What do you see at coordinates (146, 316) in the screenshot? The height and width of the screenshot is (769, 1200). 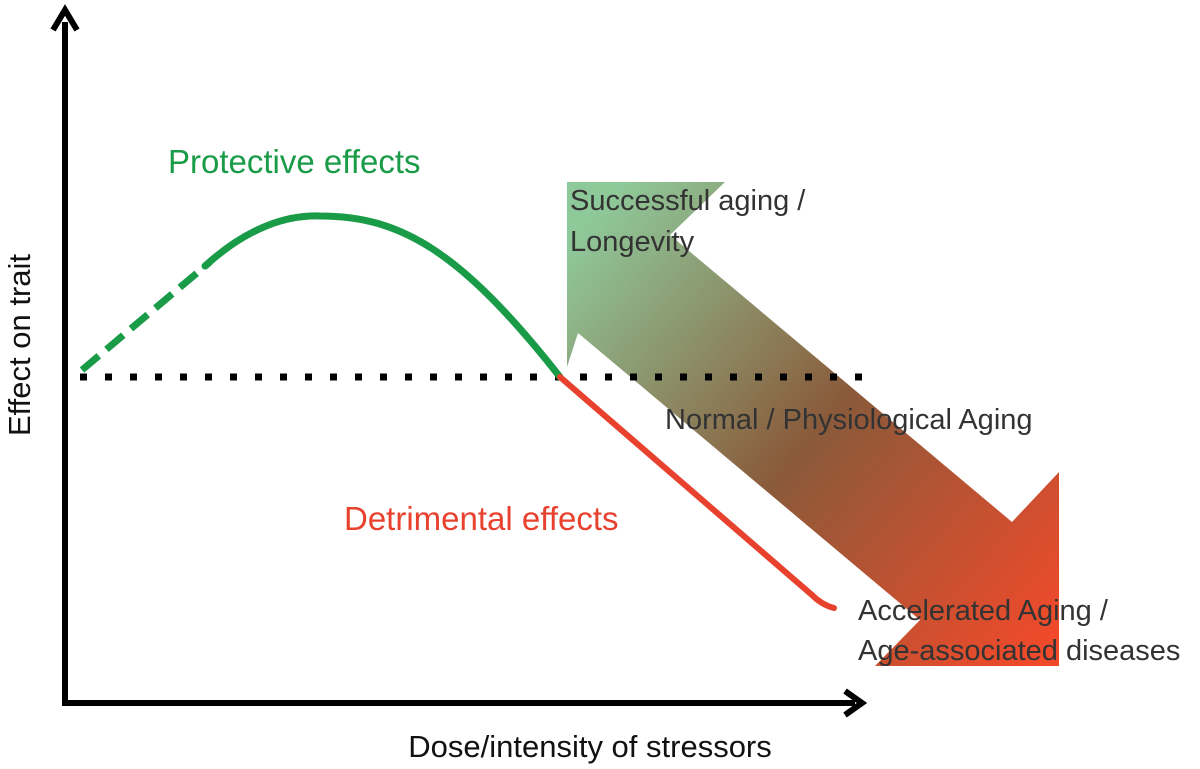 I see `protective-curve-dashed` at bounding box center [146, 316].